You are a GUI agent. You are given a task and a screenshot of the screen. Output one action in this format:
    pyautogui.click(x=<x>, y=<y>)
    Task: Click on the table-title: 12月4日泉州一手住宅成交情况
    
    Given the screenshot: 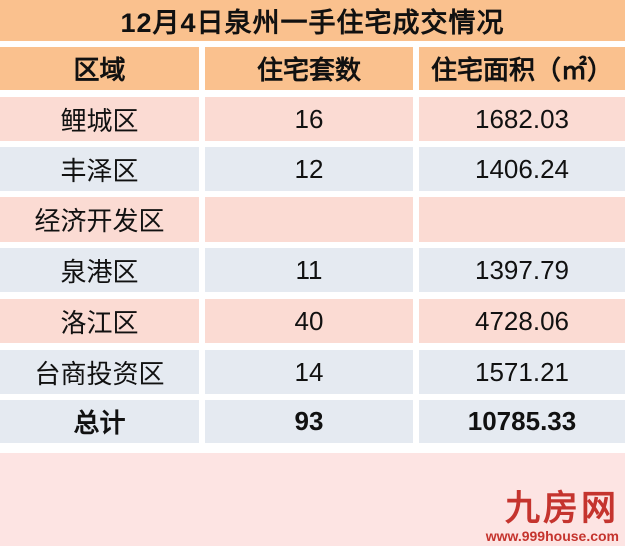 What is the action you would take?
    pyautogui.click(x=312, y=20)
    